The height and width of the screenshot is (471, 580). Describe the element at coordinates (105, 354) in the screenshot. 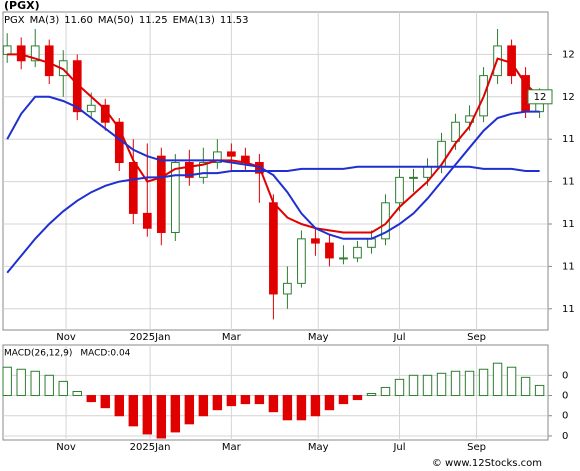

I see `macd-value: MACD:0.04` at that location.